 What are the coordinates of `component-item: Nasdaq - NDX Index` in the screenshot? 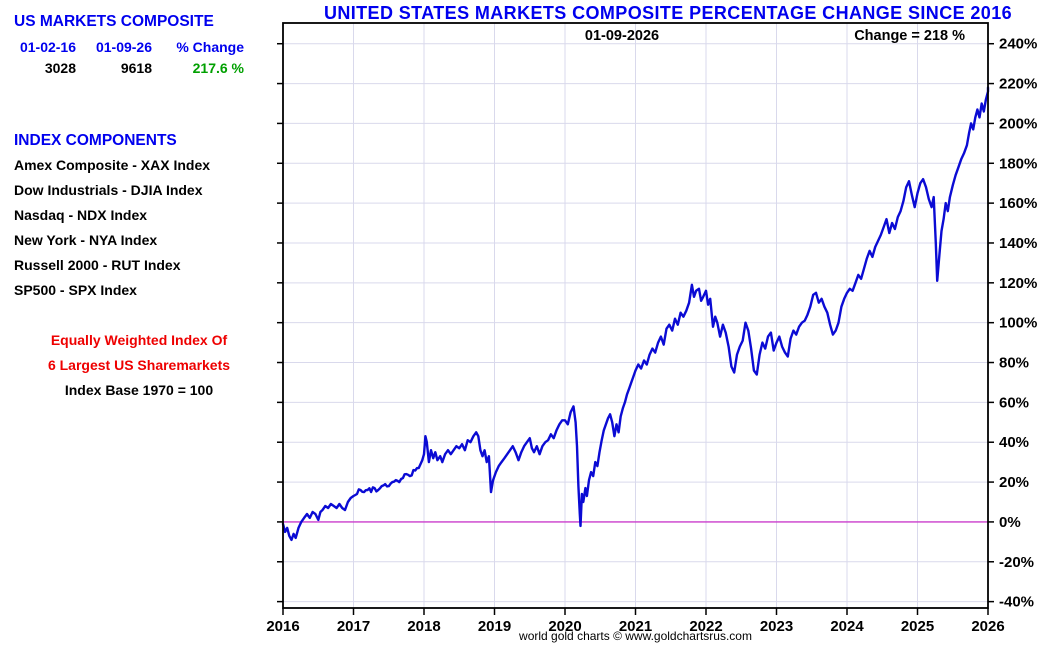 It's located at (81, 215).